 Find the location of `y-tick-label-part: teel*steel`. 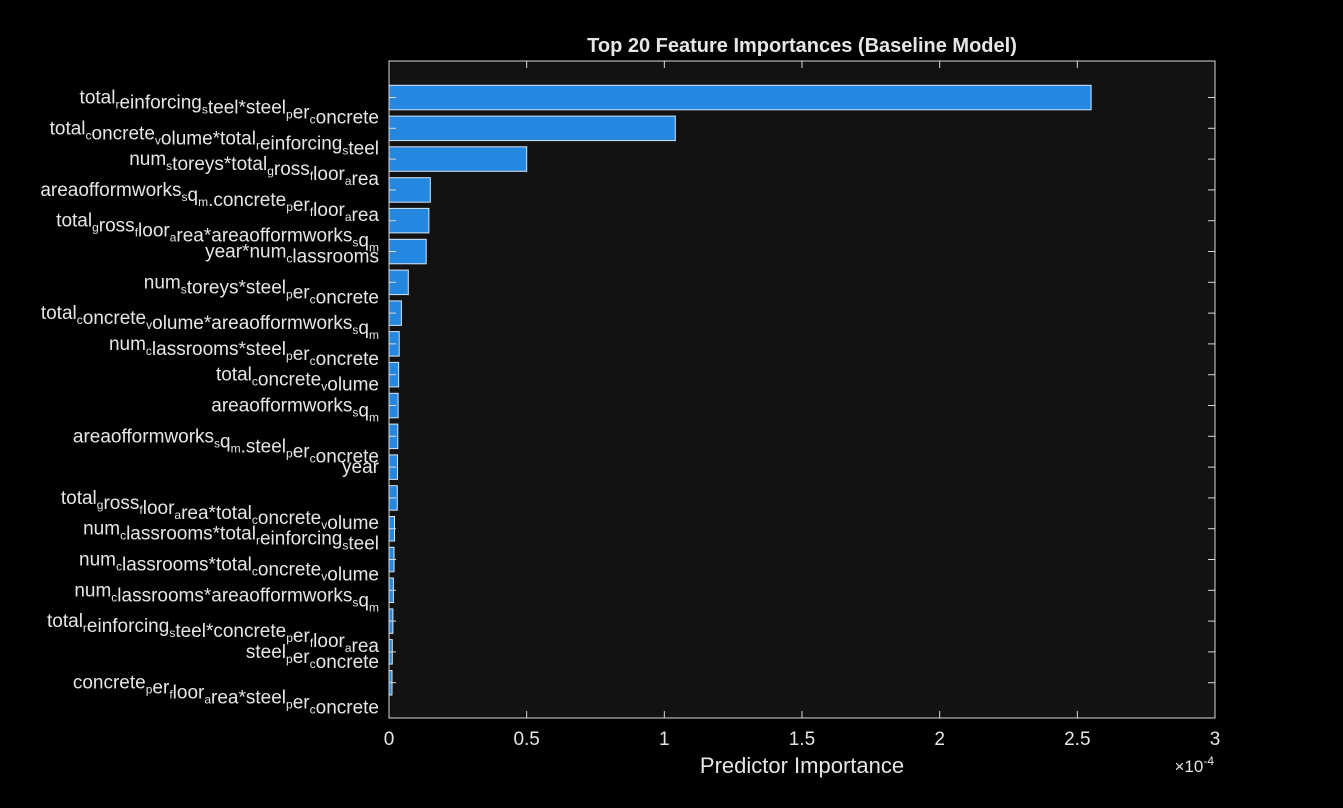

y-tick-label-part: teel*steel is located at coordinates (247, 108).